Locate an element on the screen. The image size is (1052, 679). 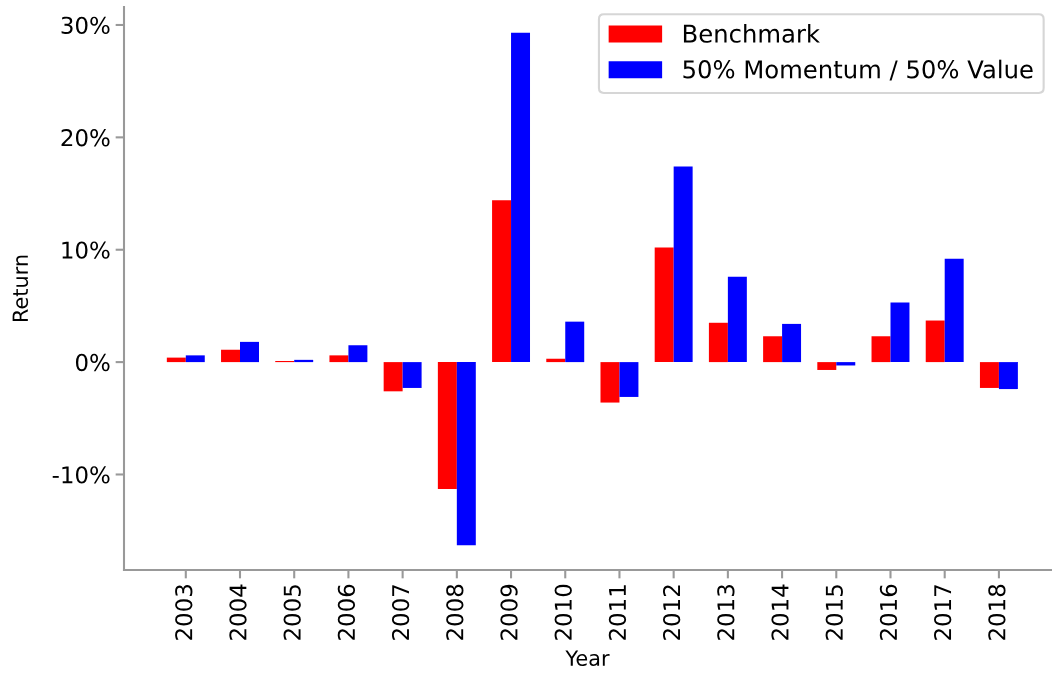
legend-label: Benchmark is located at coordinates (751, 33).